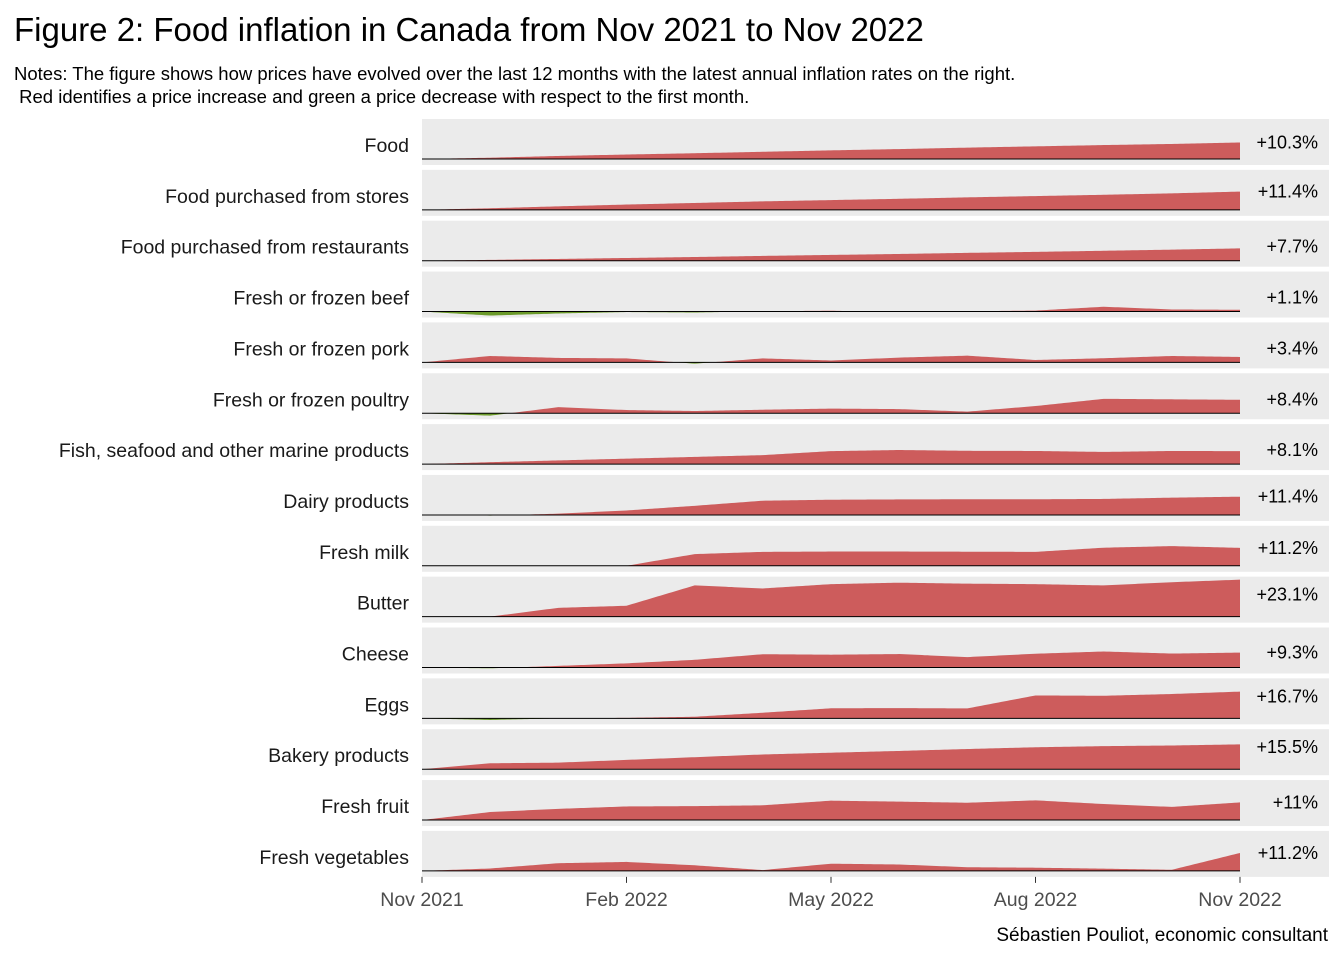 The image size is (1344, 960). What do you see at coordinates (1287, 143) in the screenshot?
I see `inflation-rate-label: +10.3%` at bounding box center [1287, 143].